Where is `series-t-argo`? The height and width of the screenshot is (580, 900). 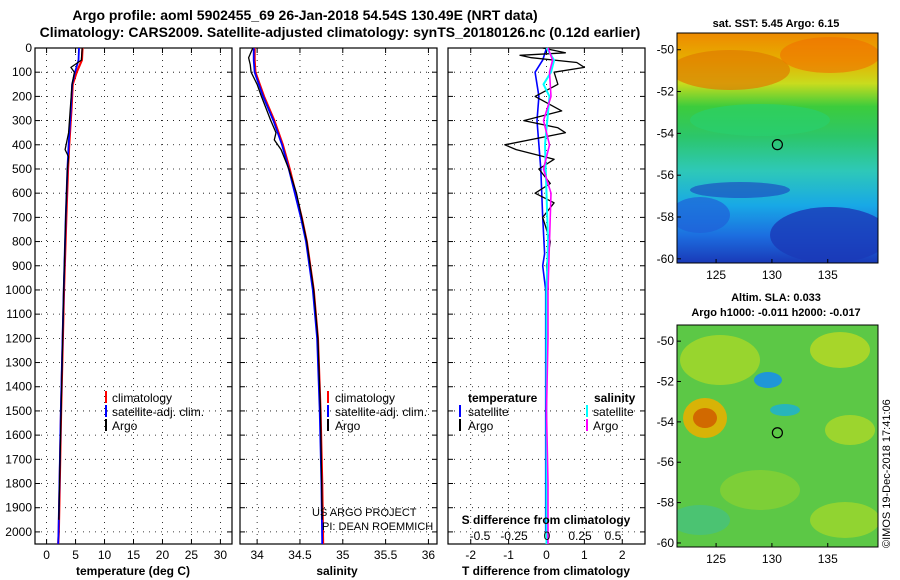
series-t-argo is located at coordinates (545, 169).